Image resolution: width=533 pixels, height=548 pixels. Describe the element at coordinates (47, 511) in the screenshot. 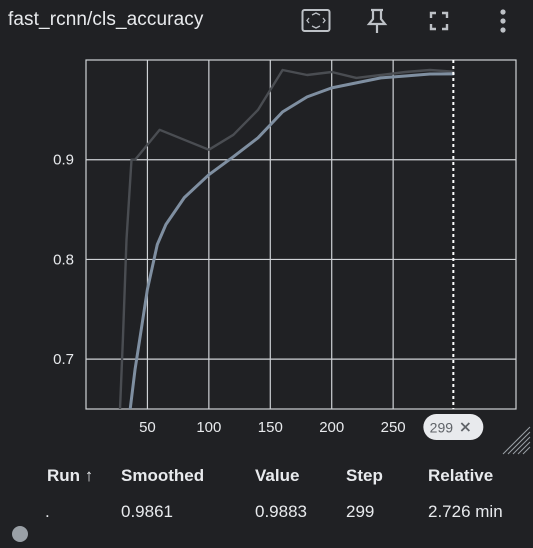

I see `cell-run: .` at that location.